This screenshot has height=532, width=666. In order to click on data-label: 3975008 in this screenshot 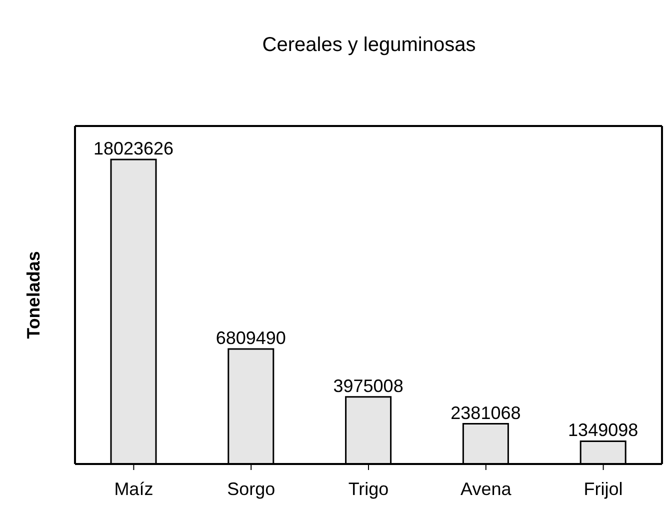, I will do `click(368, 386)`.